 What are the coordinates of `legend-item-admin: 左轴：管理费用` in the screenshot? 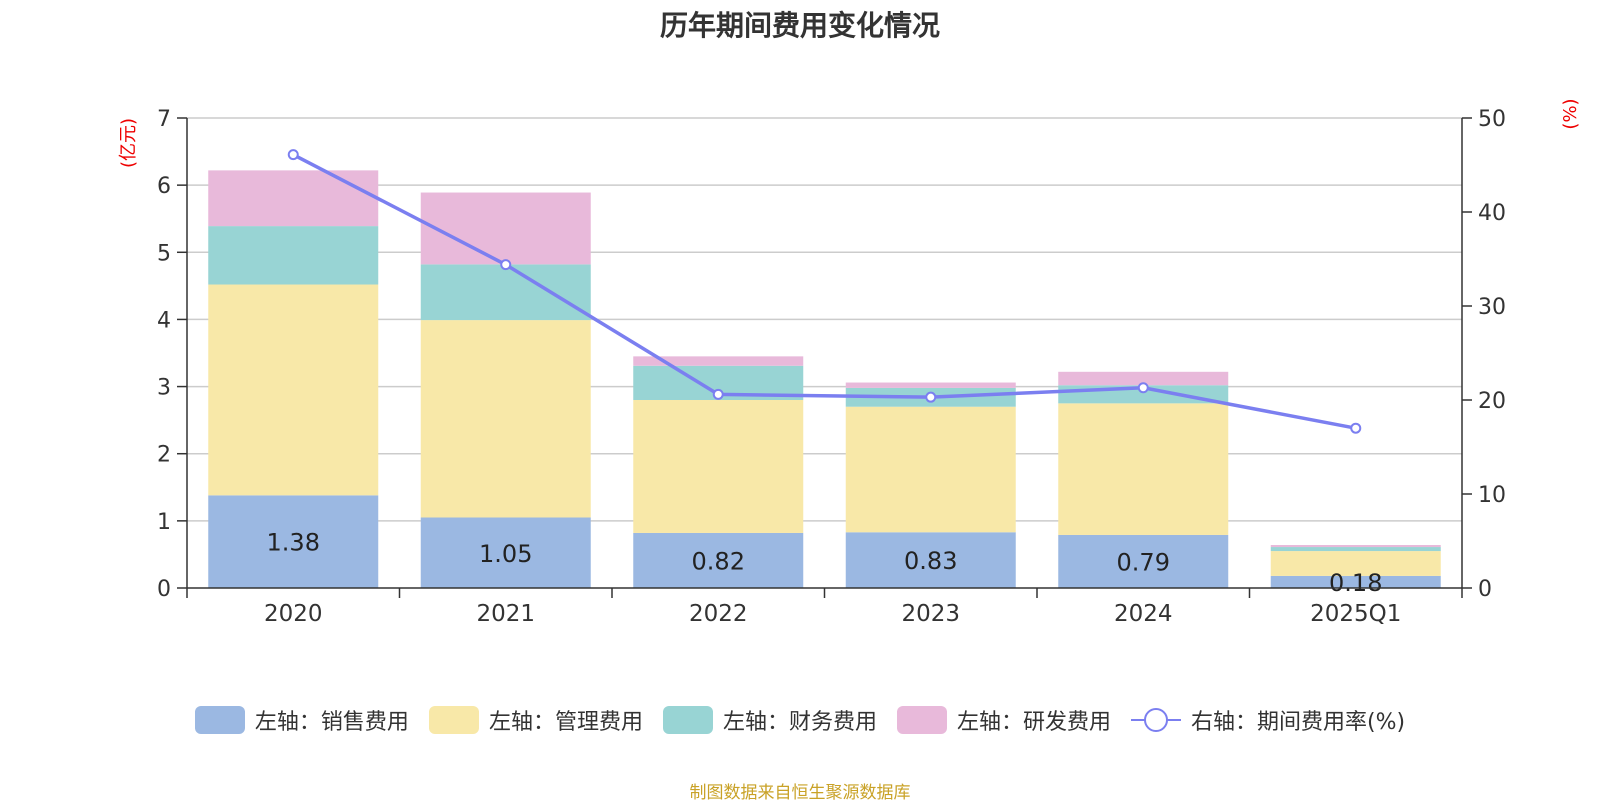 It's located at (535, 720).